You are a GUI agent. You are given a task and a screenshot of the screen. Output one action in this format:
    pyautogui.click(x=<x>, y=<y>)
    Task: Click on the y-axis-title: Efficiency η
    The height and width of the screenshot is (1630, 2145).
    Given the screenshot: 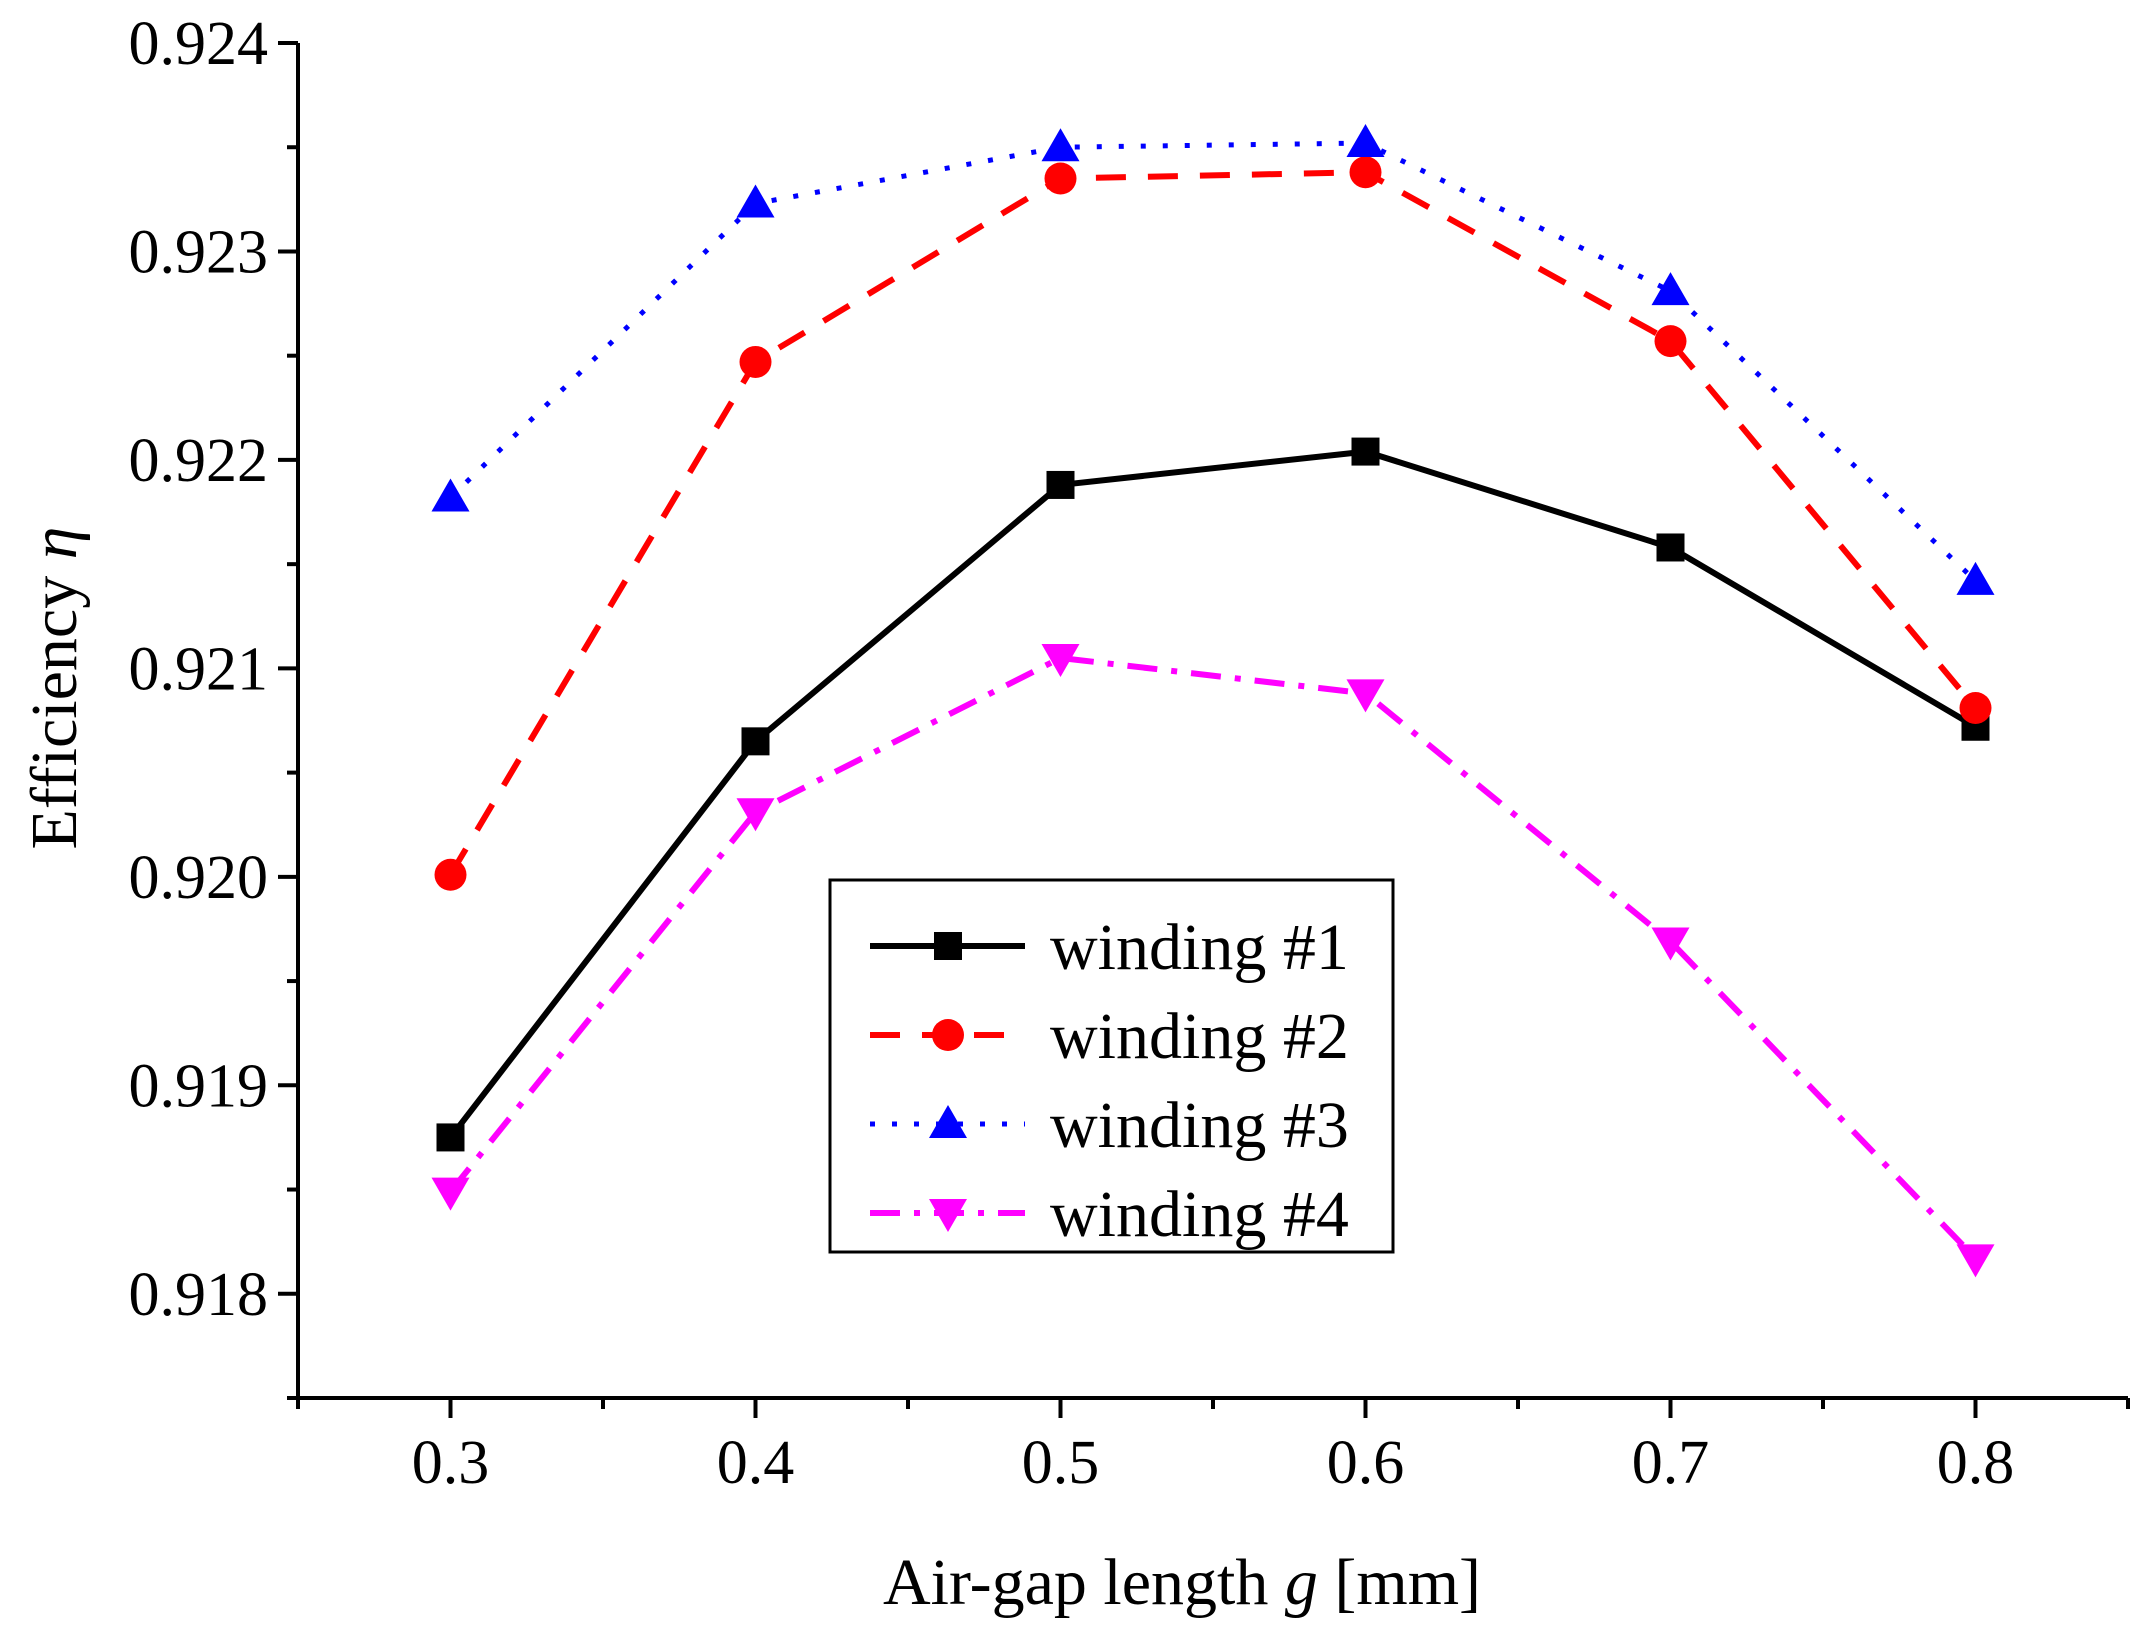 What is the action you would take?
    pyautogui.click(x=54, y=688)
    